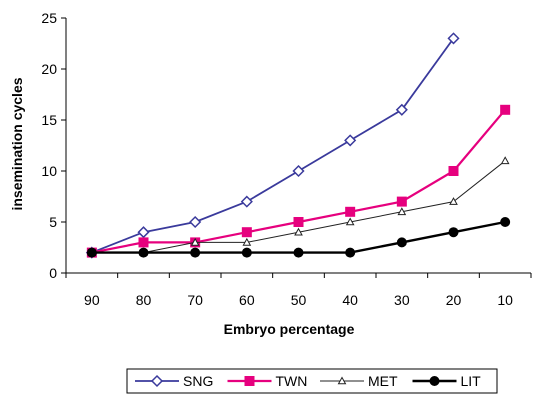  I want to click on x-tick-label: 50, so click(299, 300).